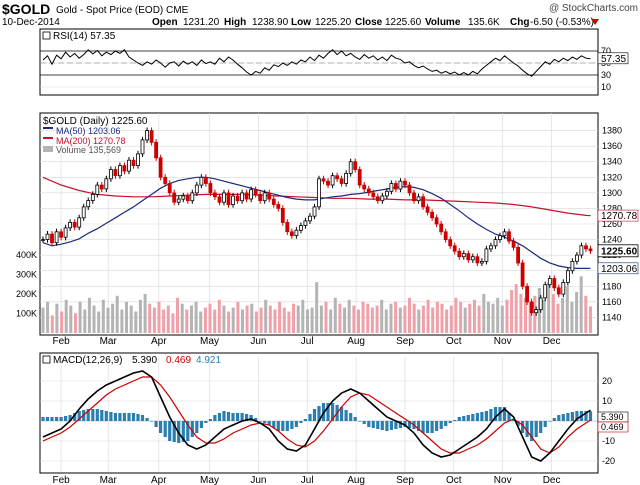 The image size is (640, 485). Describe the element at coordinates (618, 215) in the screenshot. I see `ma200-tag-box` at that location.